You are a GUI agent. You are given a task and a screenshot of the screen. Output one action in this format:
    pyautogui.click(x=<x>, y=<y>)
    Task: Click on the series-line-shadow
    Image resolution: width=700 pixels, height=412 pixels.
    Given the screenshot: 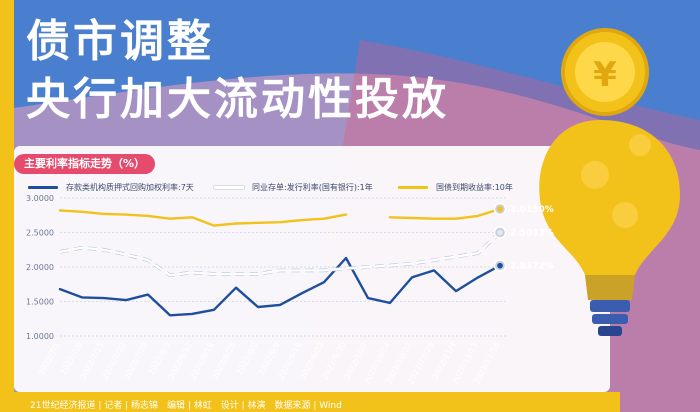 What is the action you would take?
    pyautogui.click(x=280, y=254)
    